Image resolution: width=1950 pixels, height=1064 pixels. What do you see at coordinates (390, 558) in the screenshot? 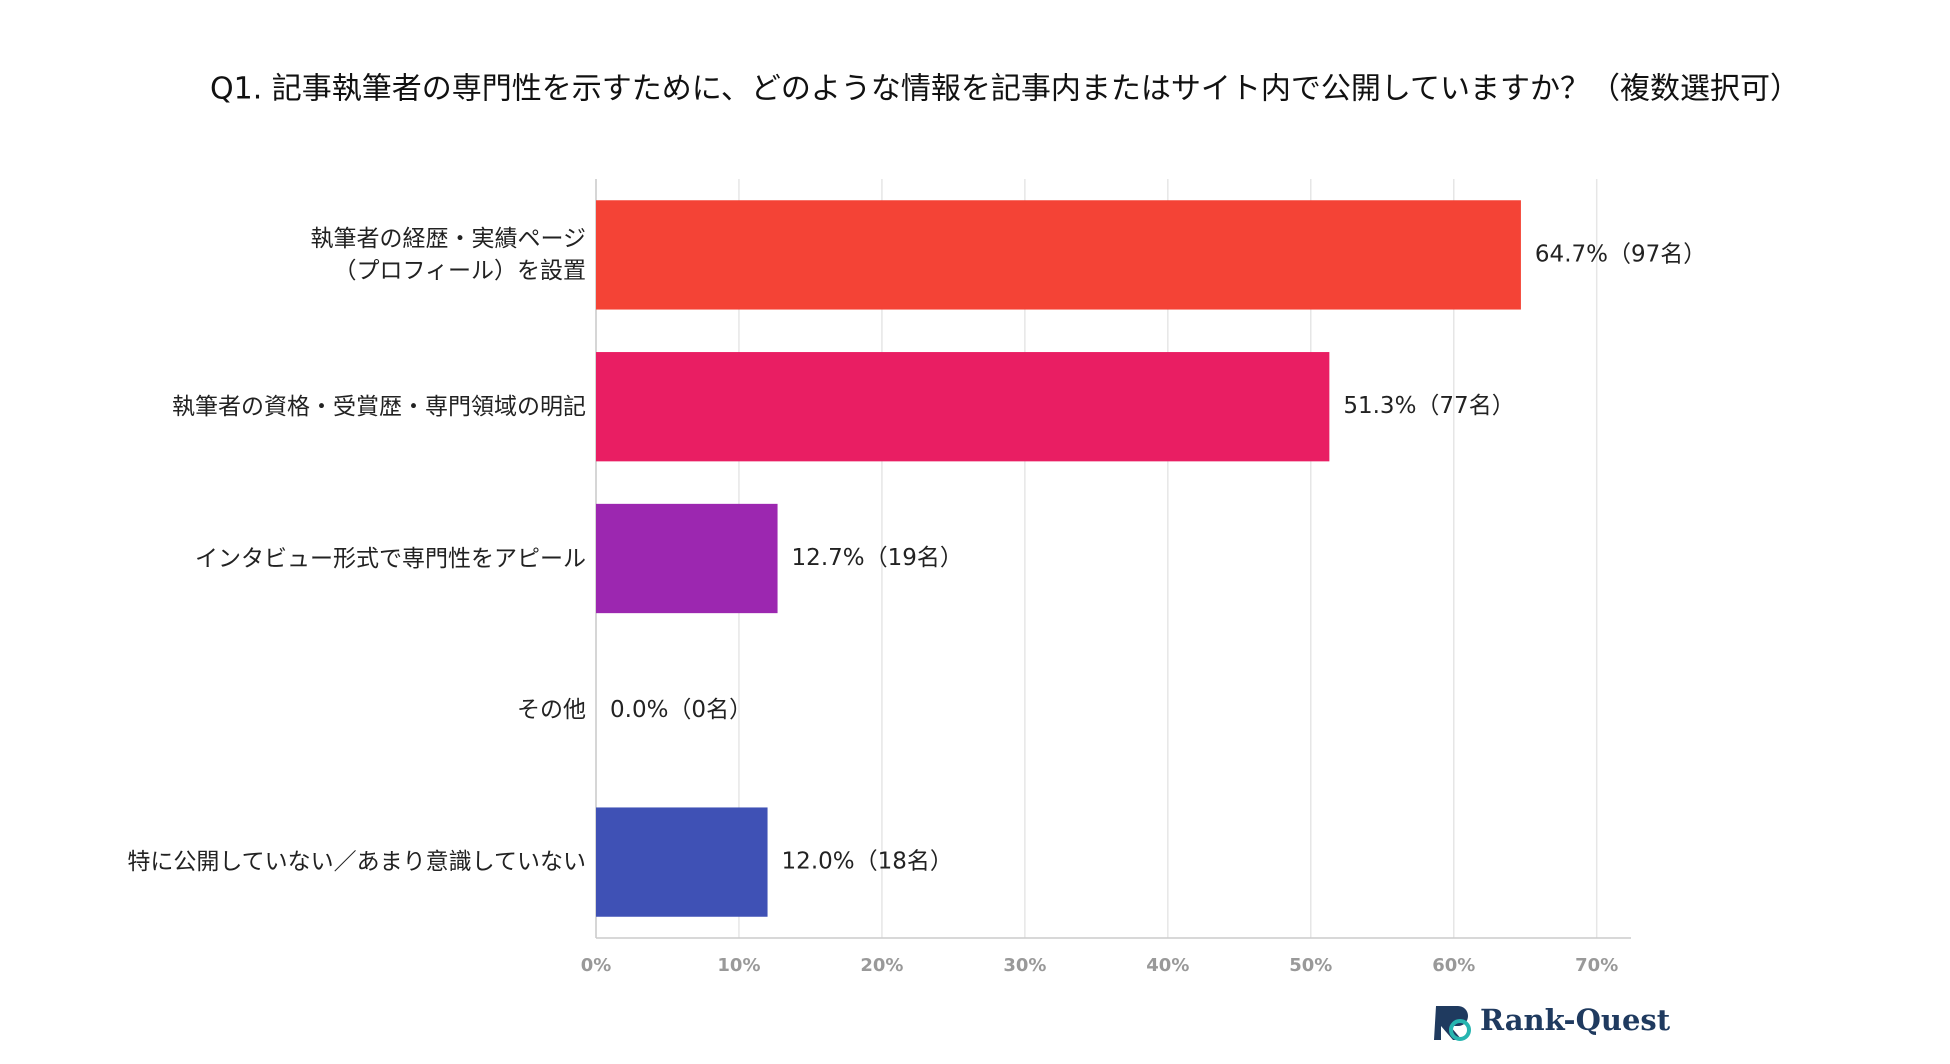
I see `y-tick-label: インタビュー形式で専門性をアピール` at bounding box center [390, 558].